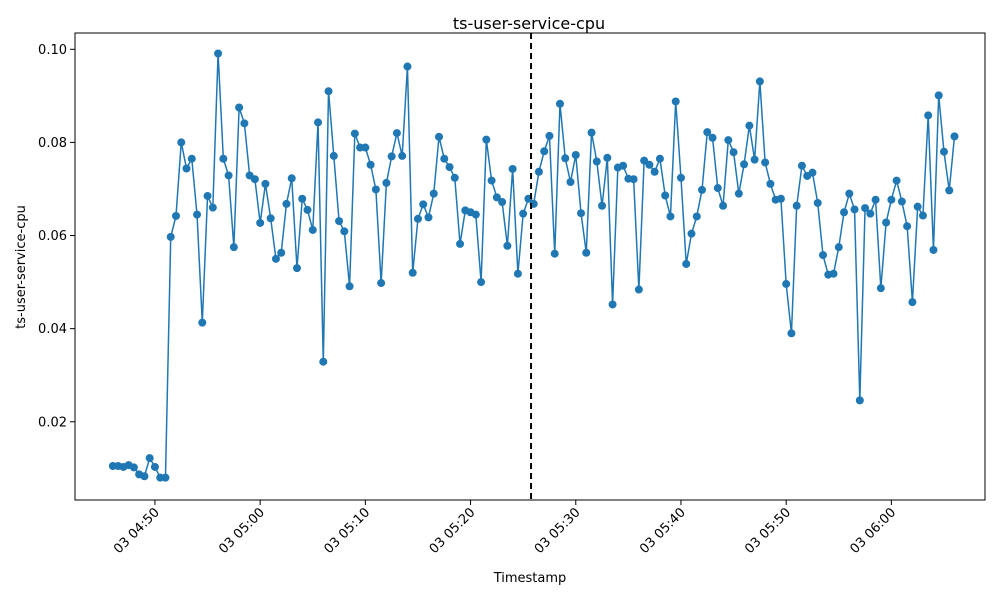  I want to click on x-tick-label: 03 05:10, so click(347, 531).